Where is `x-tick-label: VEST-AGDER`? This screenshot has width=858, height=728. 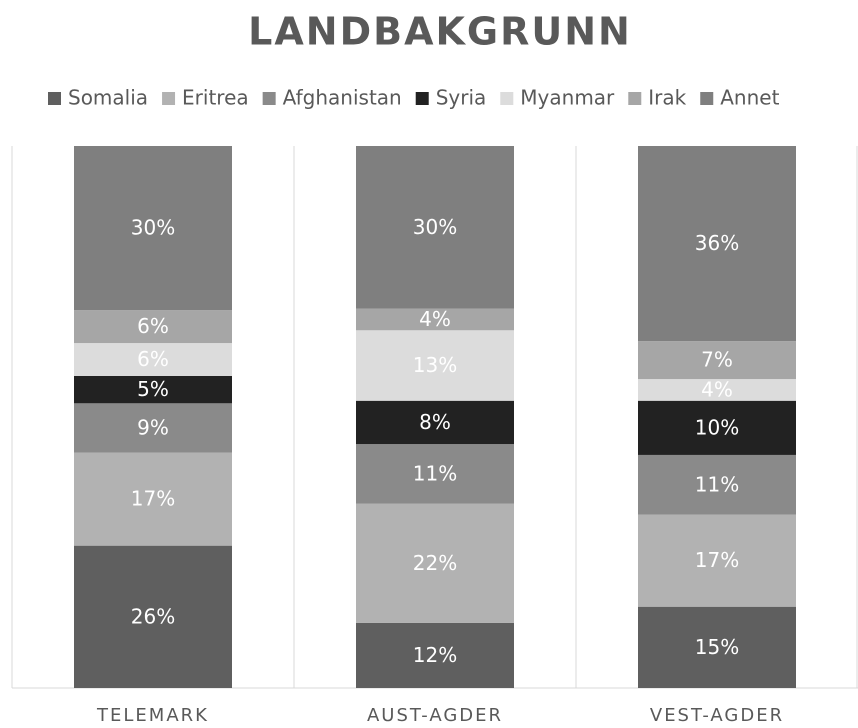 x-tick-label: VEST-AGDER is located at coordinates (717, 715).